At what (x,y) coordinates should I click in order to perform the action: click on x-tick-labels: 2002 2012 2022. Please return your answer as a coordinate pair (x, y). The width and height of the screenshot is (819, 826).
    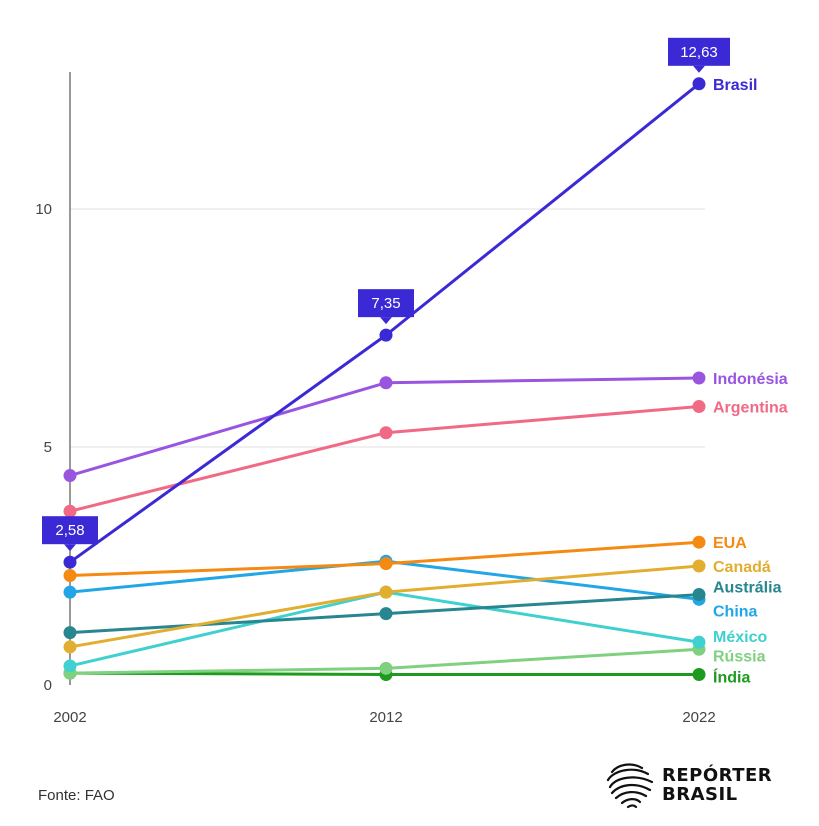
    Looking at the image, I should click on (384, 717).